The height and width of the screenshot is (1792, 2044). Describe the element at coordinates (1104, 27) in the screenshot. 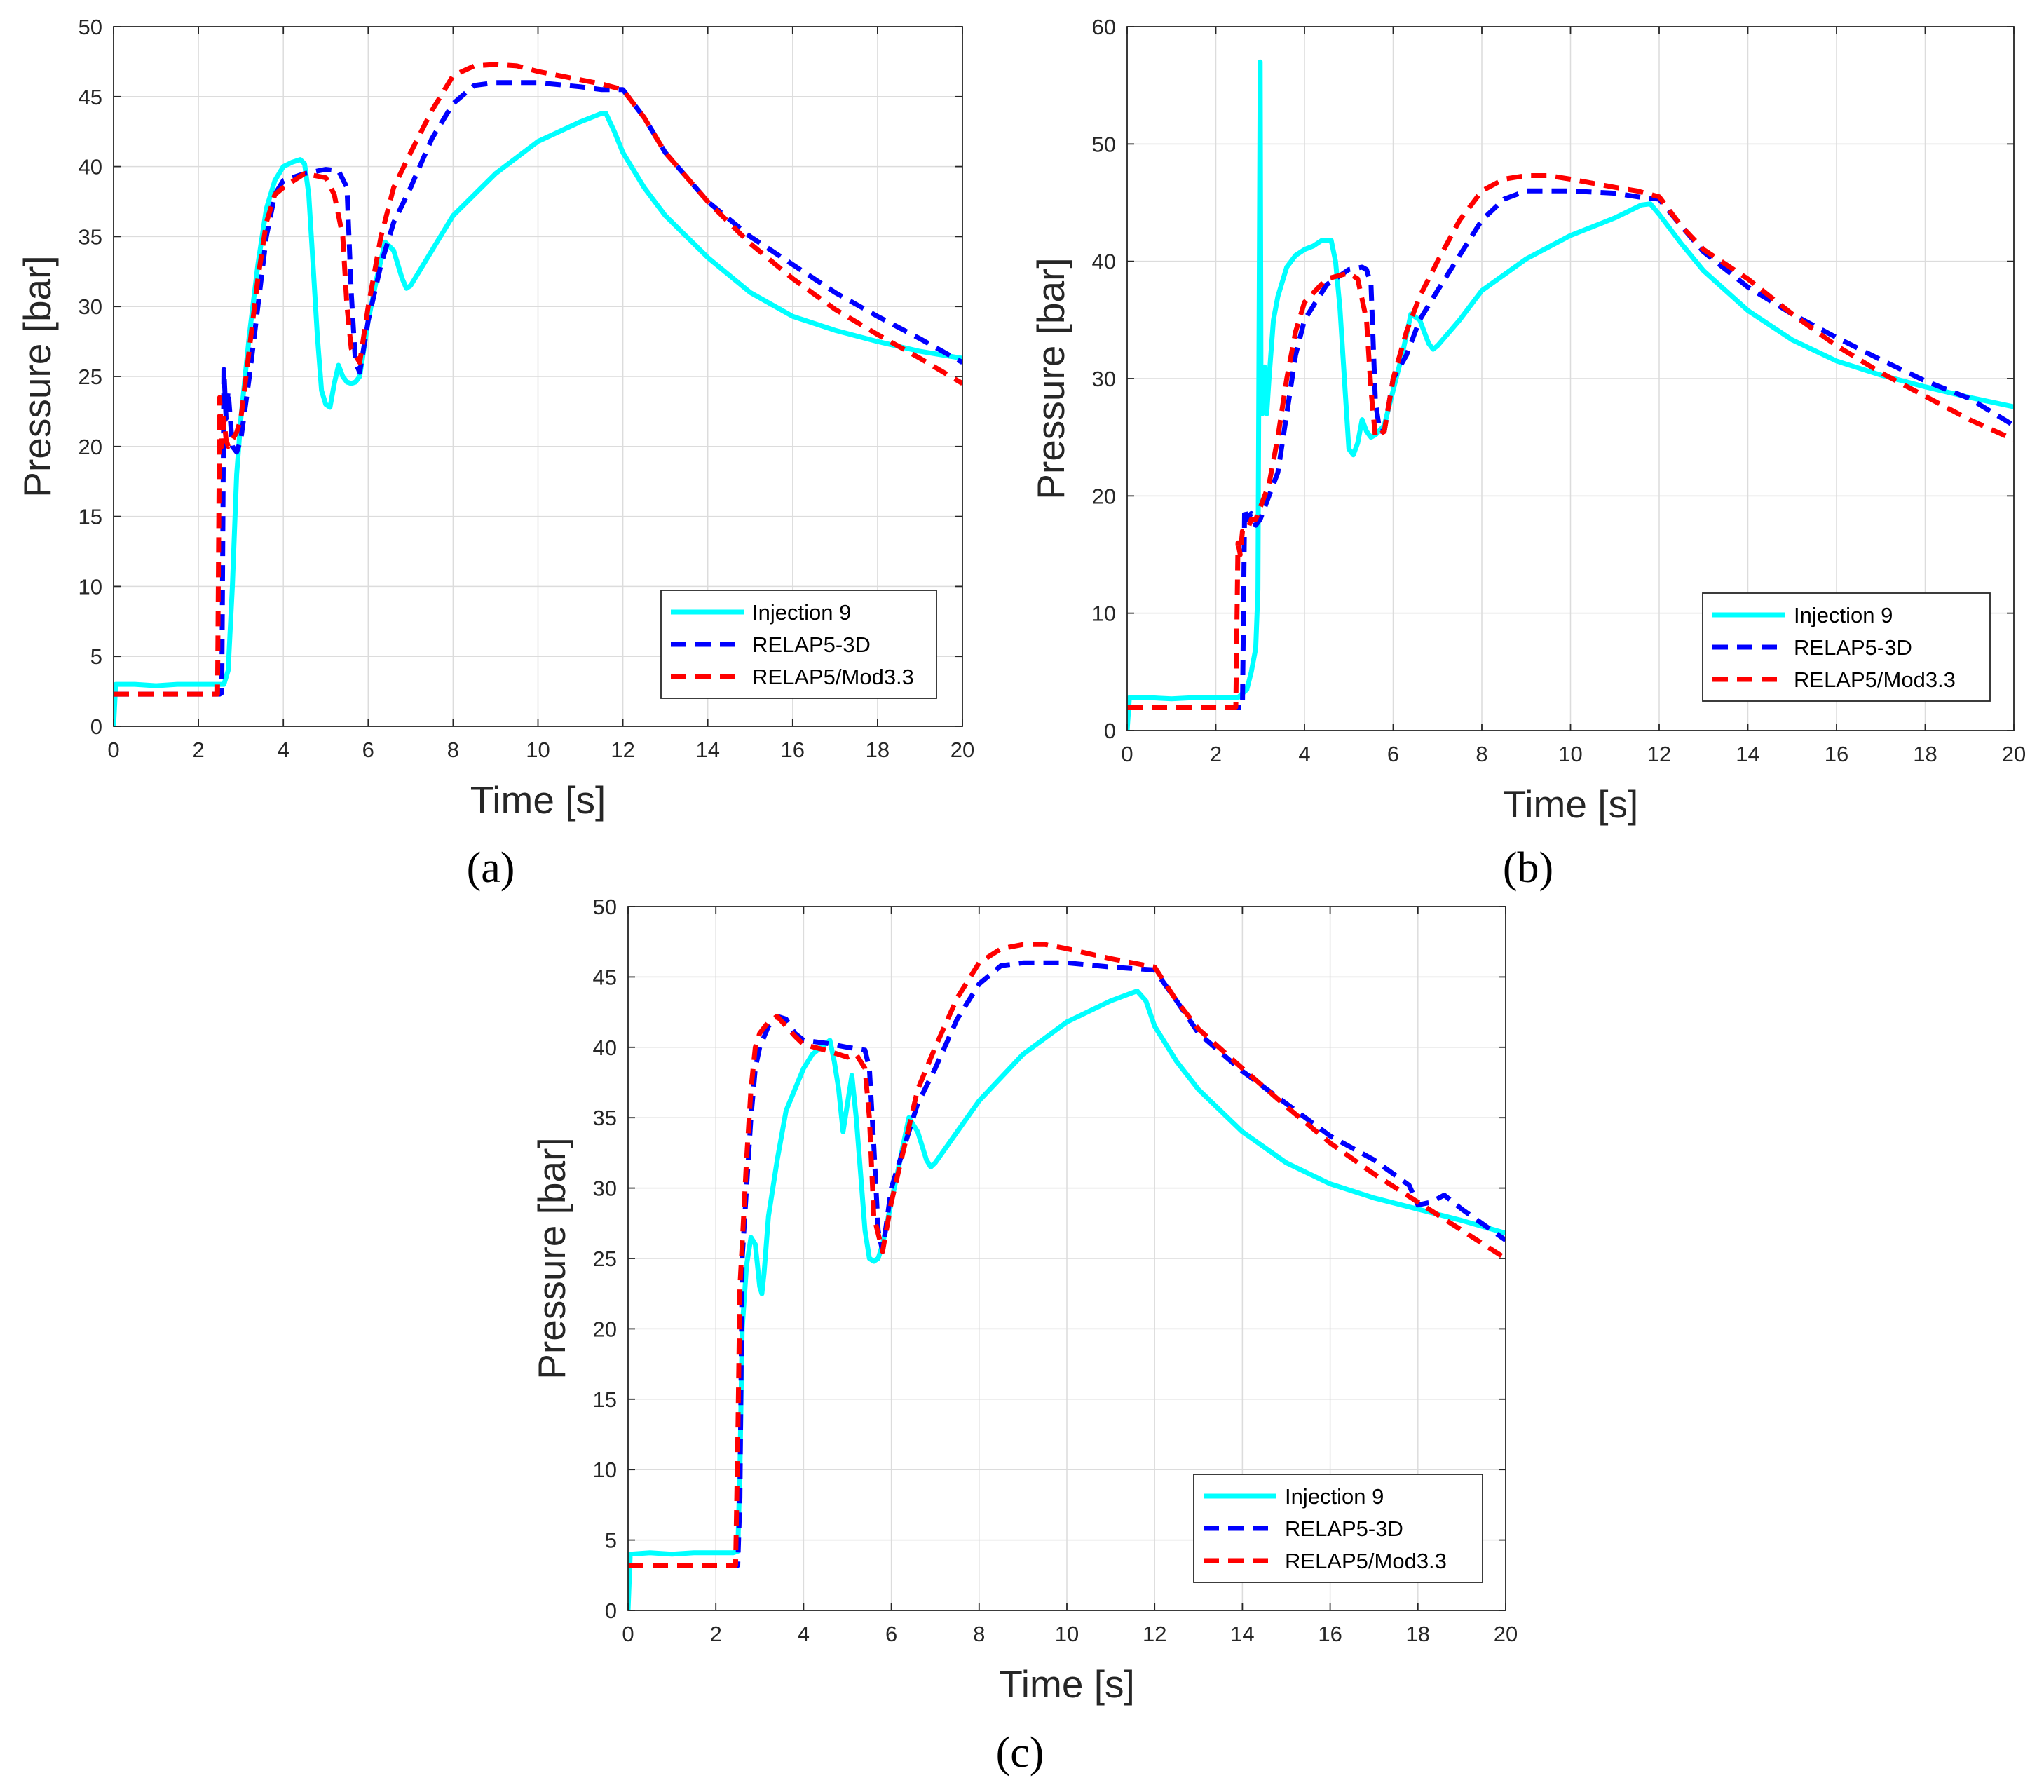

I see `y-tick-label: 60` at that location.